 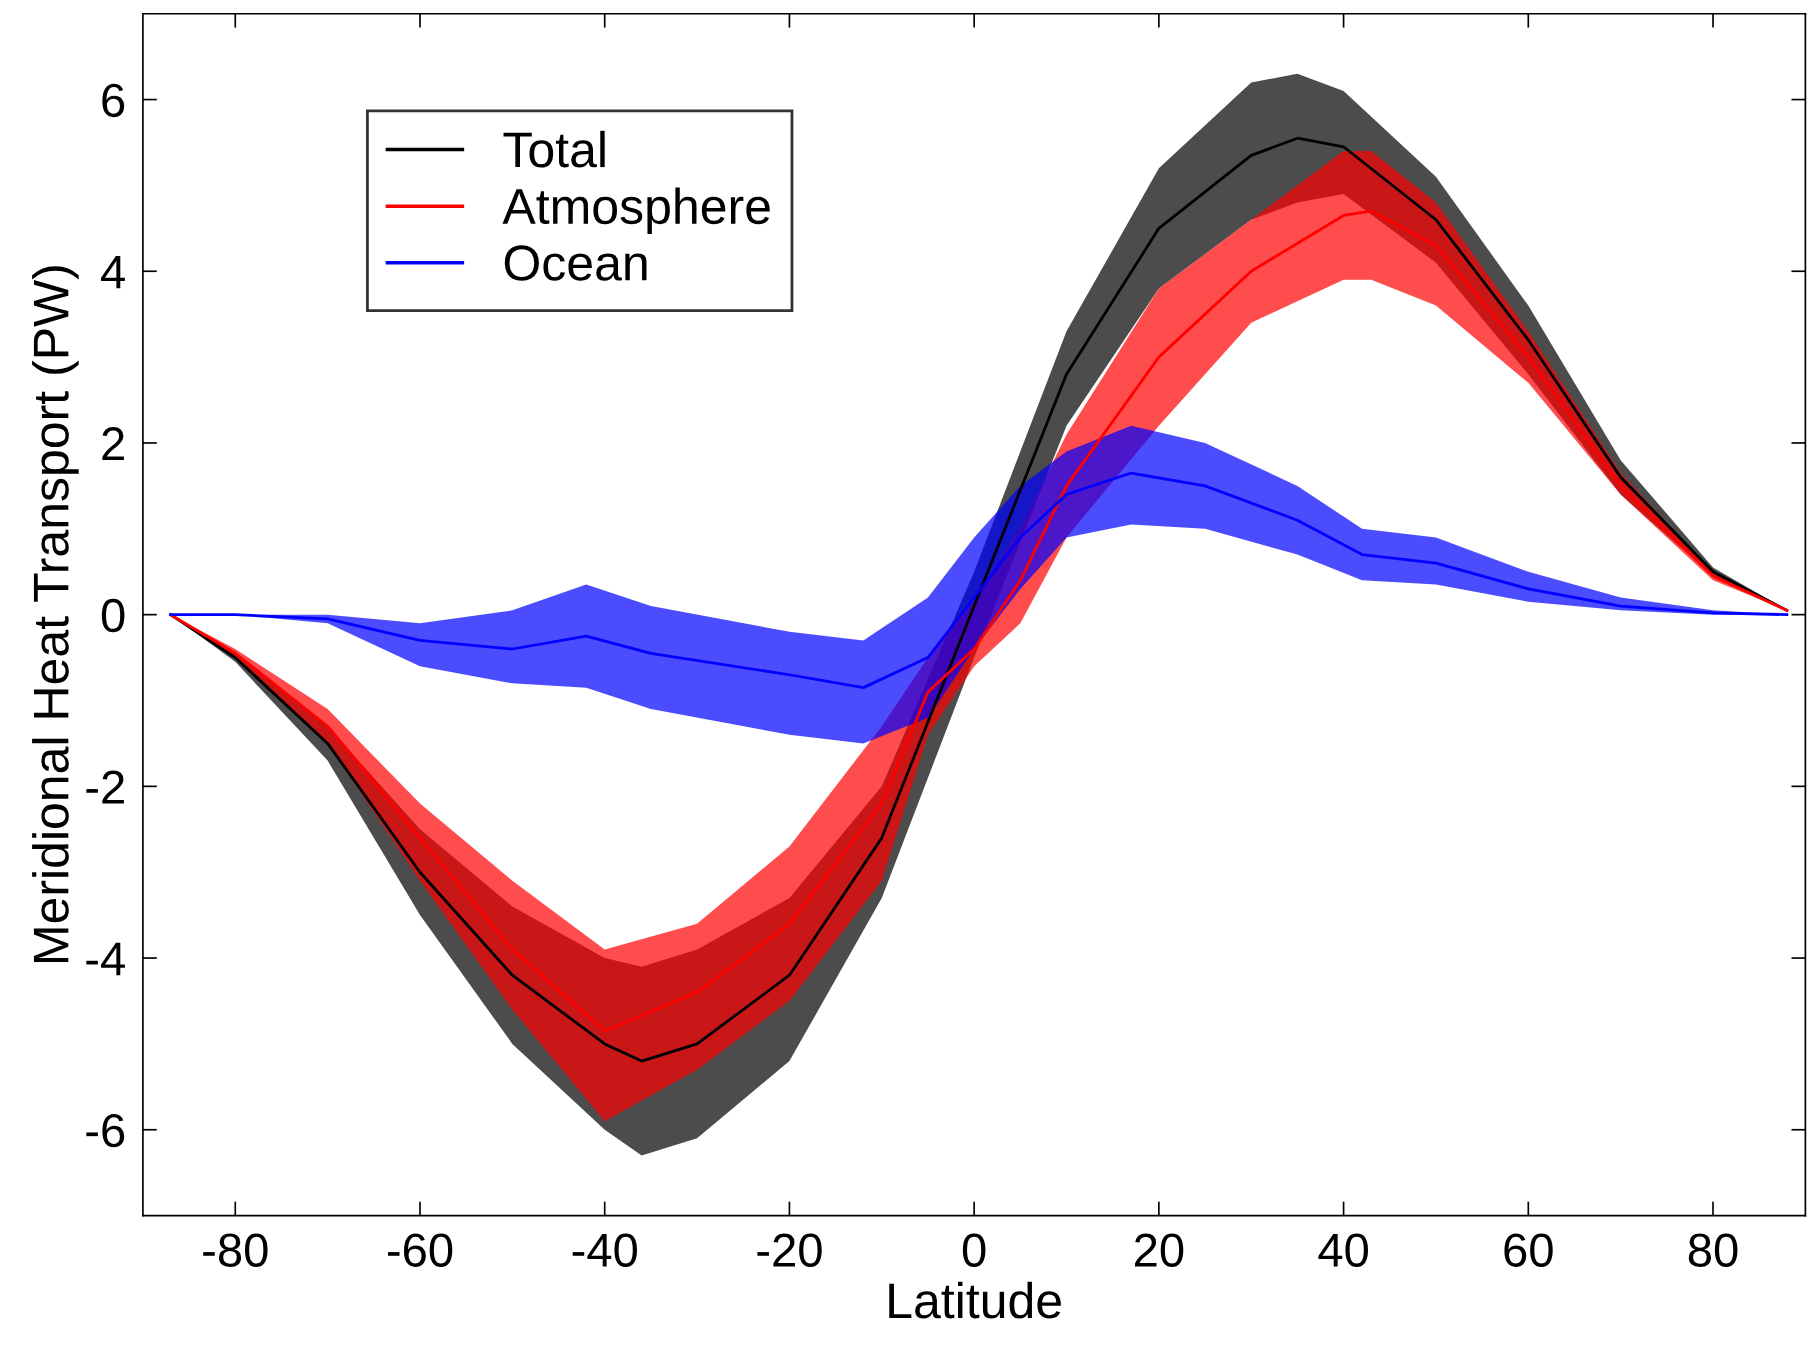 I want to click on x-tick-label: -60, so click(x=420, y=1250).